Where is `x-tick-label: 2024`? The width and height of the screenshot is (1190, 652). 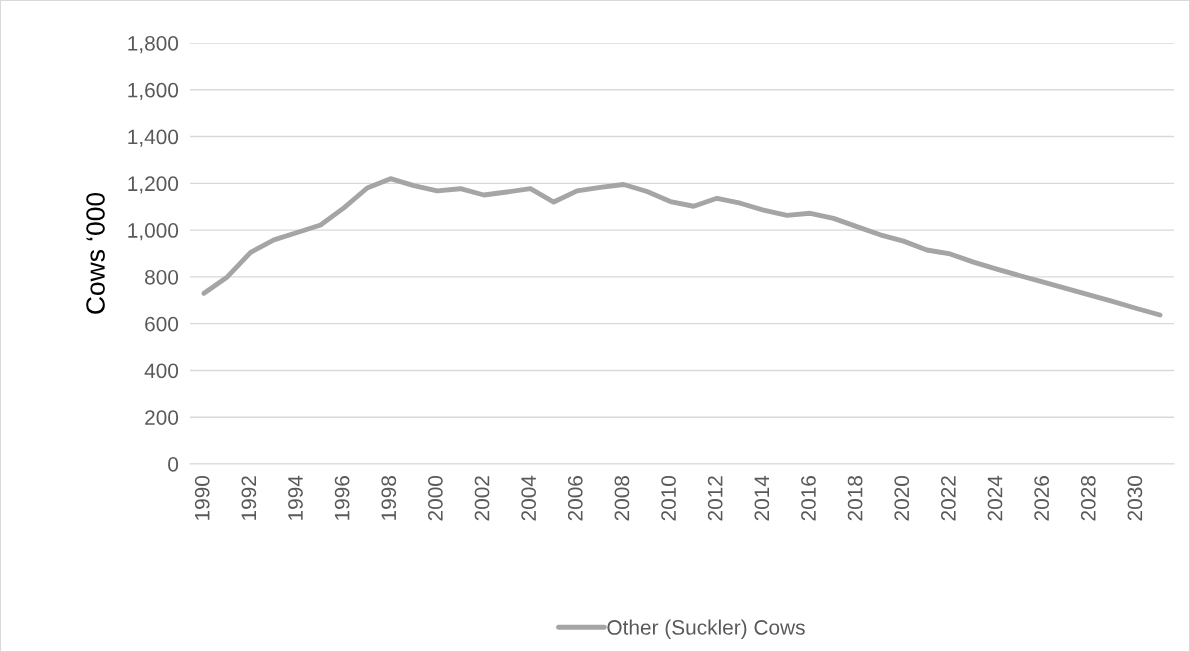 x-tick-label: 2024 is located at coordinates (995, 498).